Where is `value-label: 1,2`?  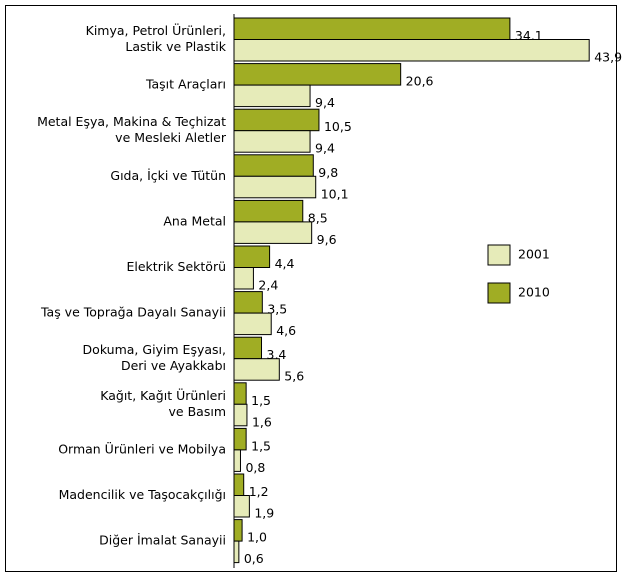 value-label: 1,2 is located at coordinates (259, 491).